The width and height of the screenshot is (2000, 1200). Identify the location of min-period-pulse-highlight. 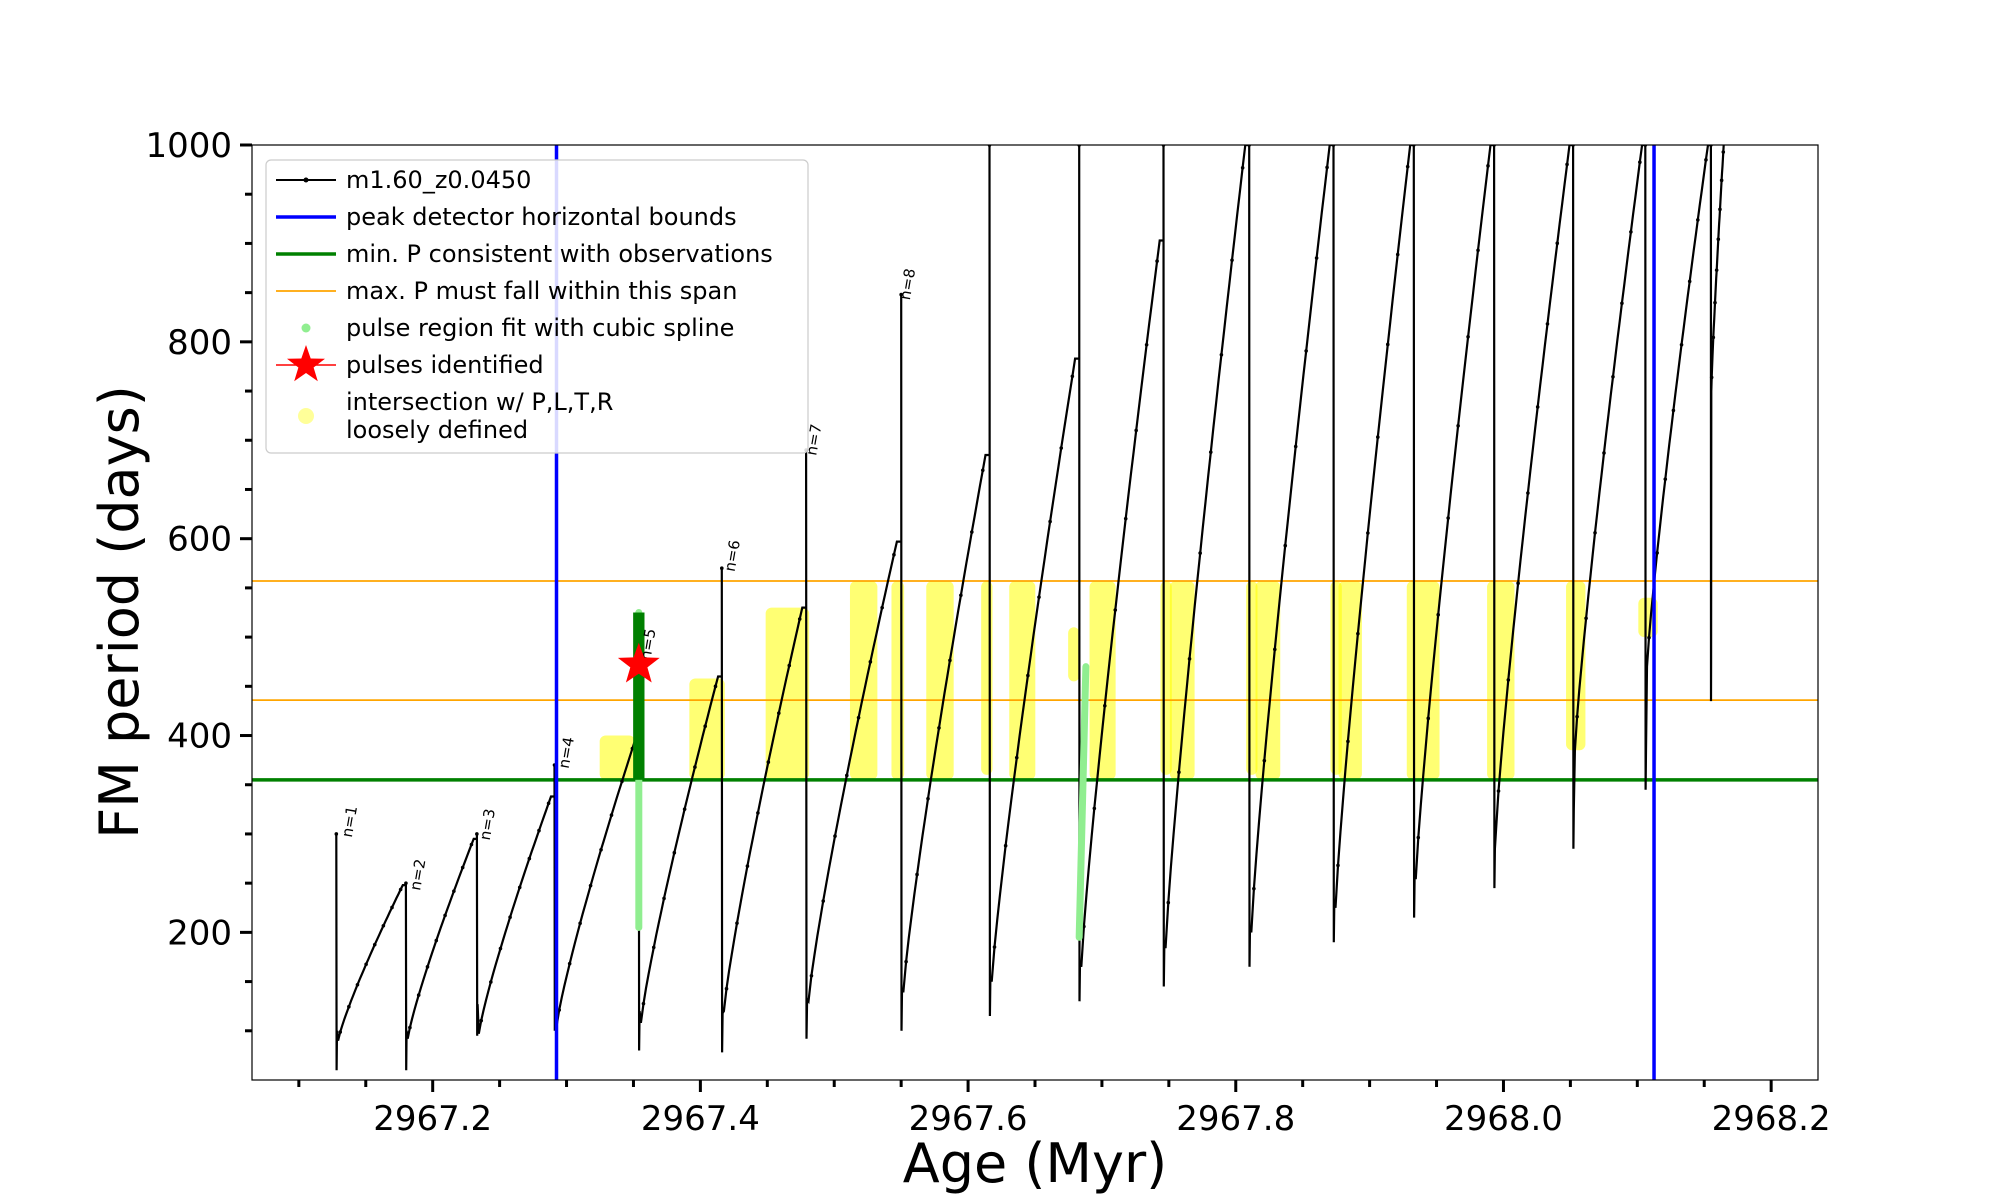
(639, 696).